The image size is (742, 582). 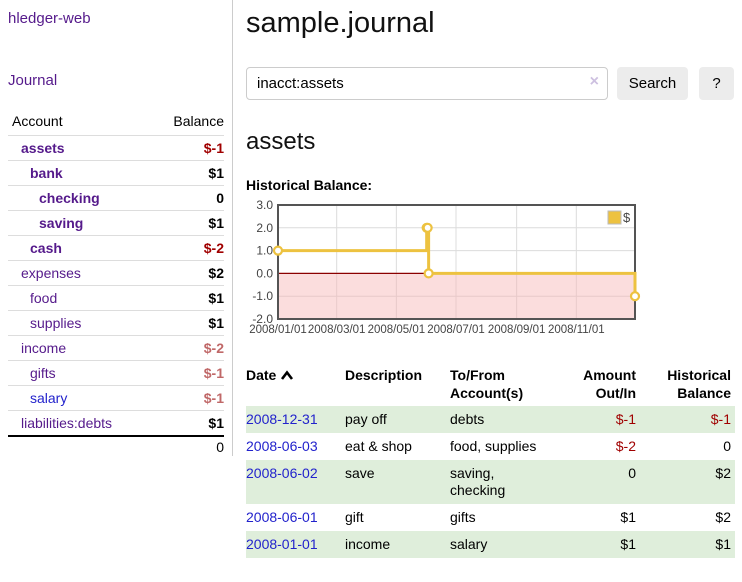 What do you see at coordinates (295, 385) in the screenshot?
I see `register-header-date: Date` at bounding box center [295, 385].